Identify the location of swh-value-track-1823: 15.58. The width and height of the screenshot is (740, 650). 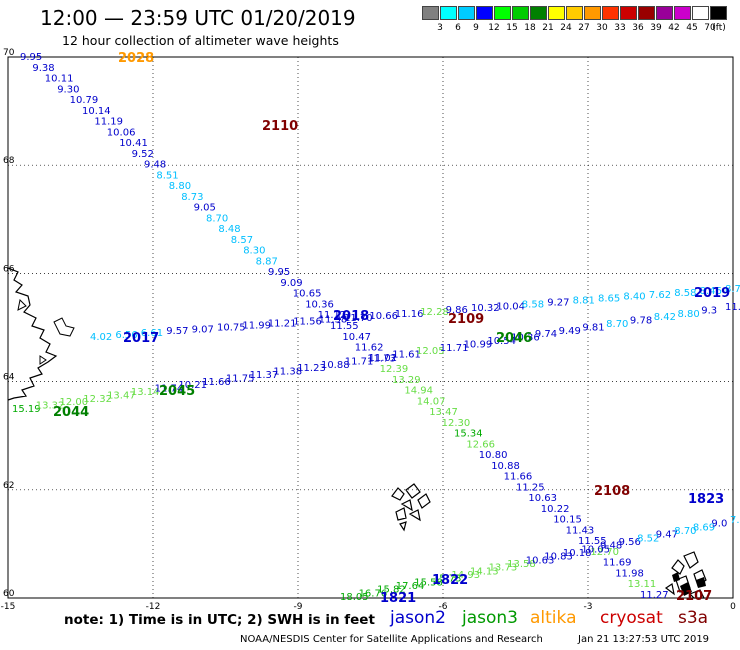
(428, 582).